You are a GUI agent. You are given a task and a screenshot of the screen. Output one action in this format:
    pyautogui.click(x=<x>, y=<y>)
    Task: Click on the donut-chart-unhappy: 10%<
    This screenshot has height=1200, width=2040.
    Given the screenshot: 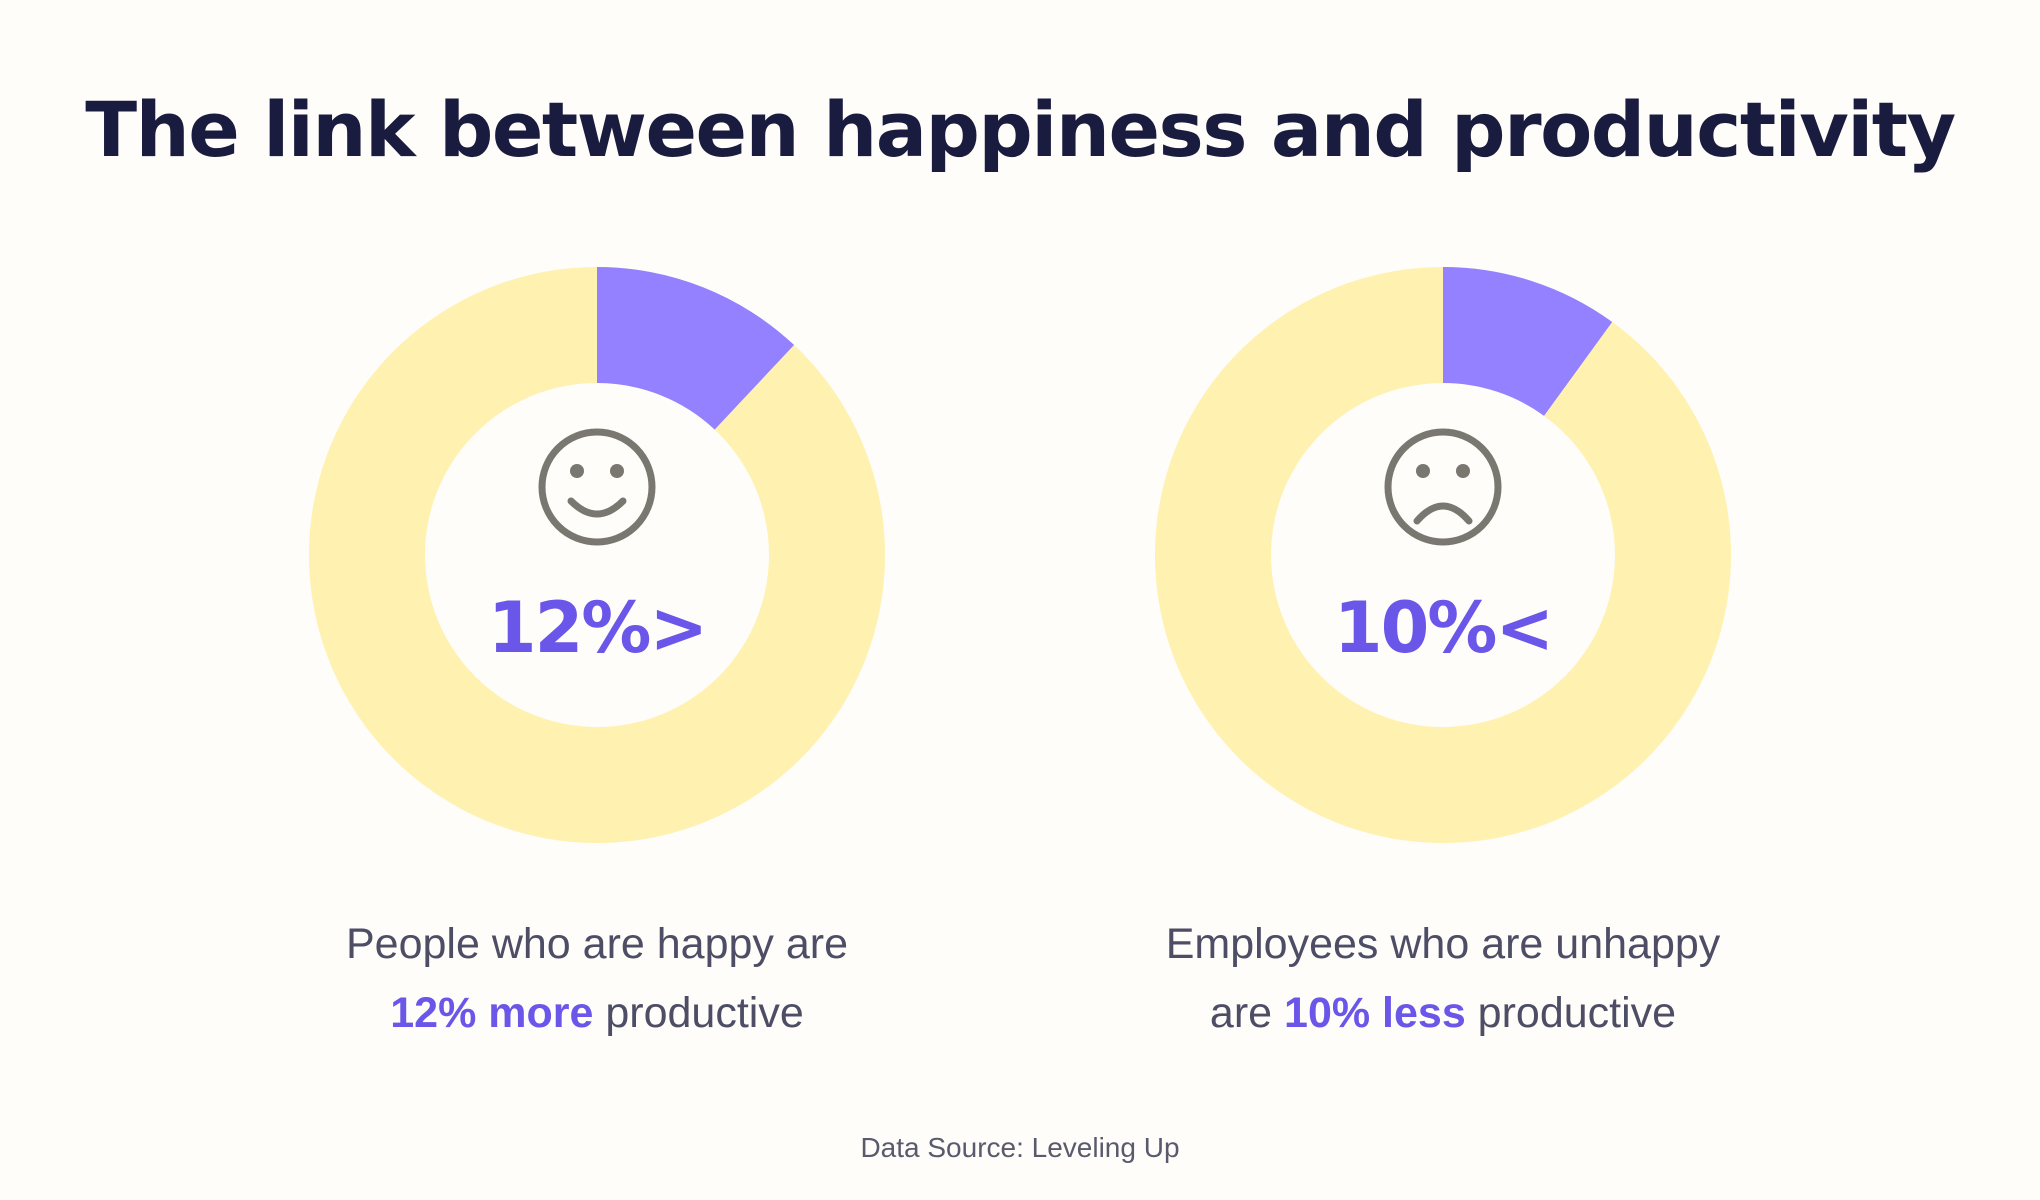 What is the action you would take?
    pyautogui.click(x=1443, y=555)
    